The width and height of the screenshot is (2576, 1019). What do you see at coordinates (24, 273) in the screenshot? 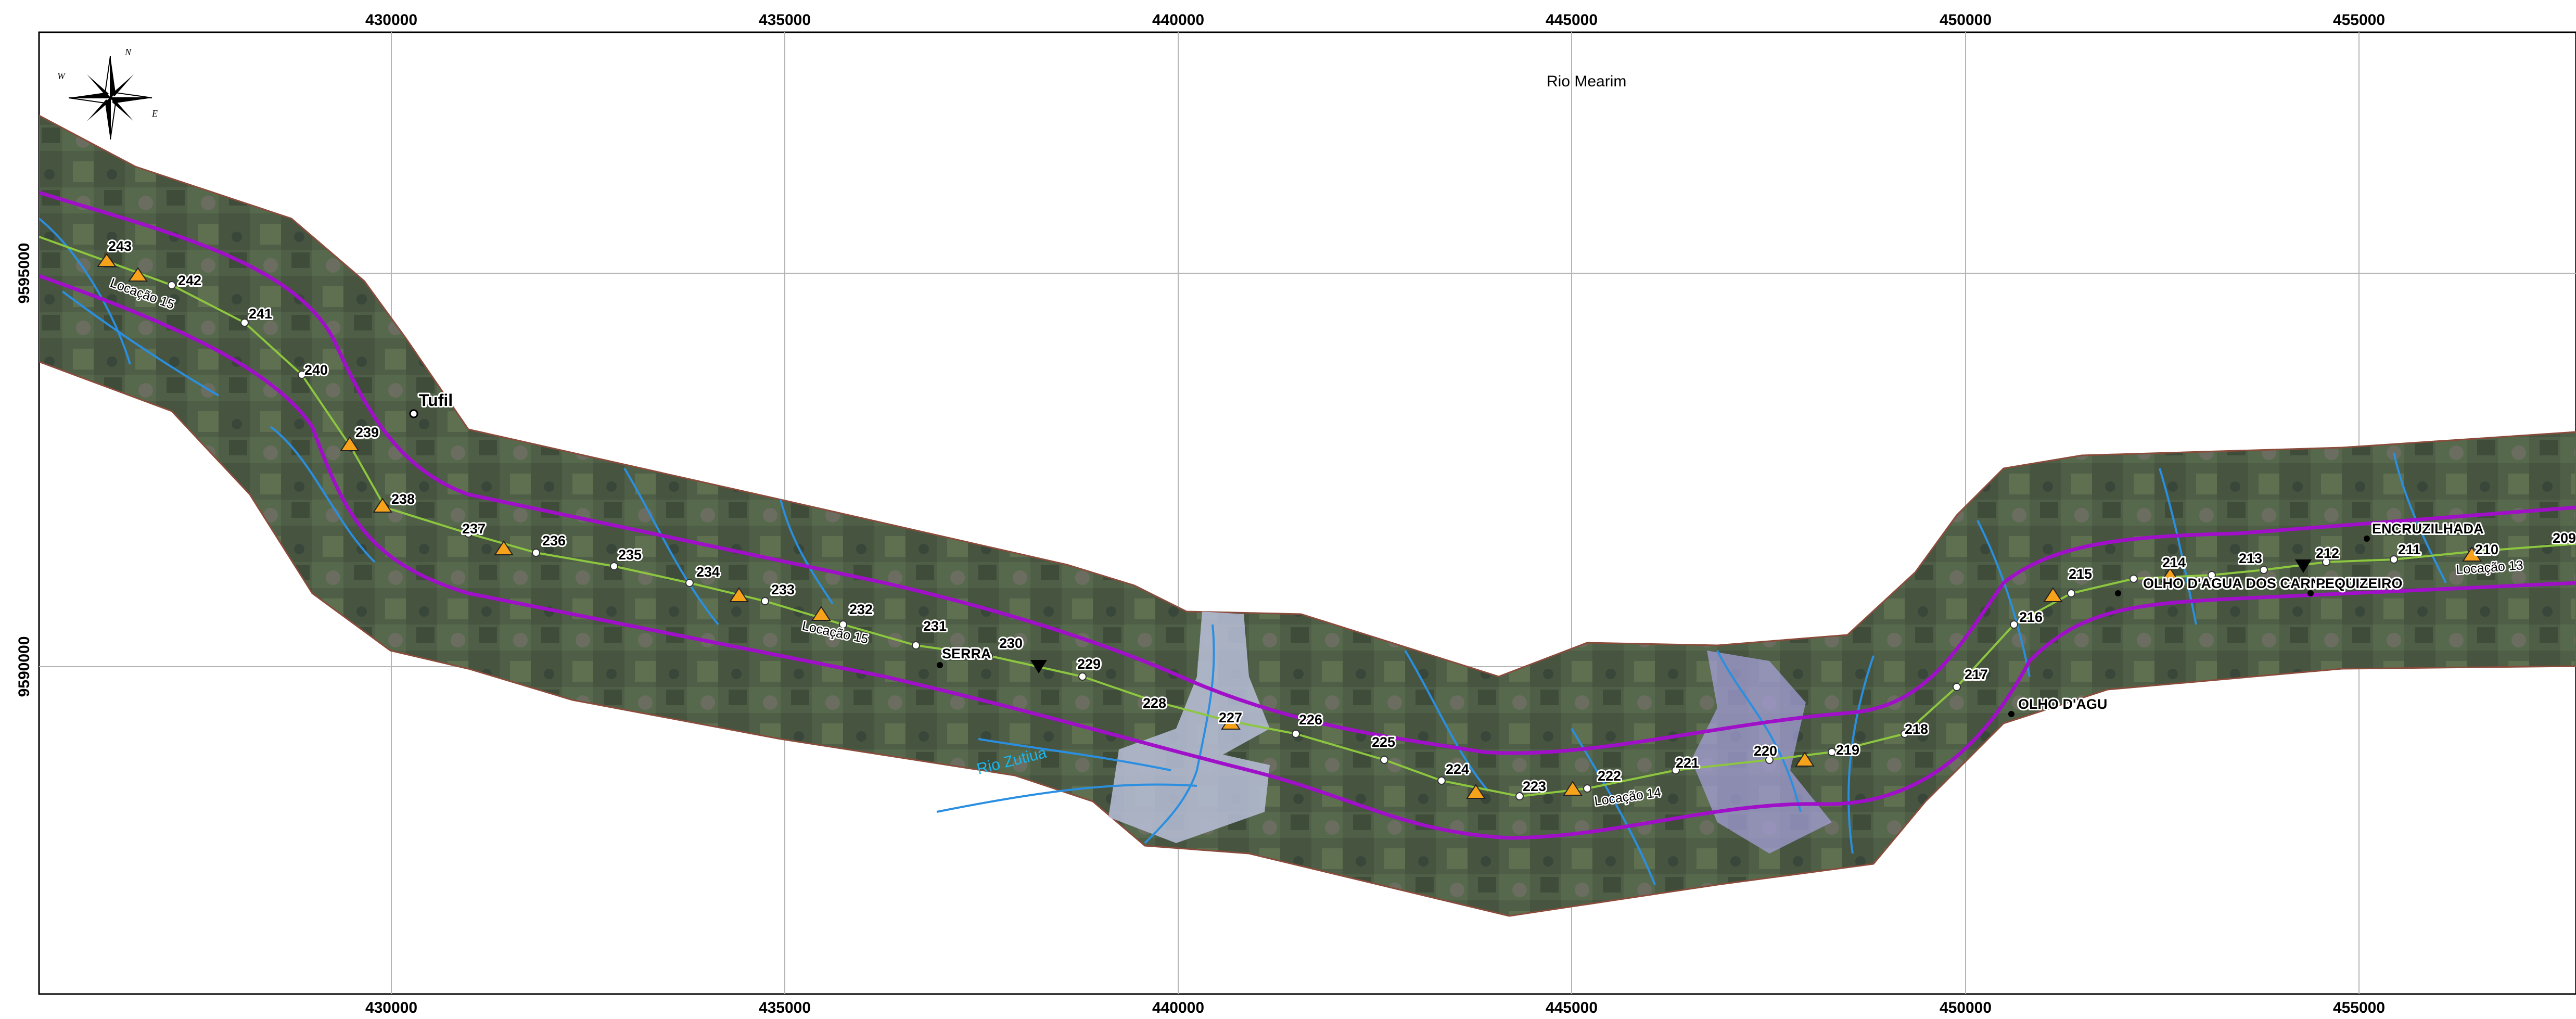
I see `y-tick-label: 9595000` at bounding box center [24, 273].